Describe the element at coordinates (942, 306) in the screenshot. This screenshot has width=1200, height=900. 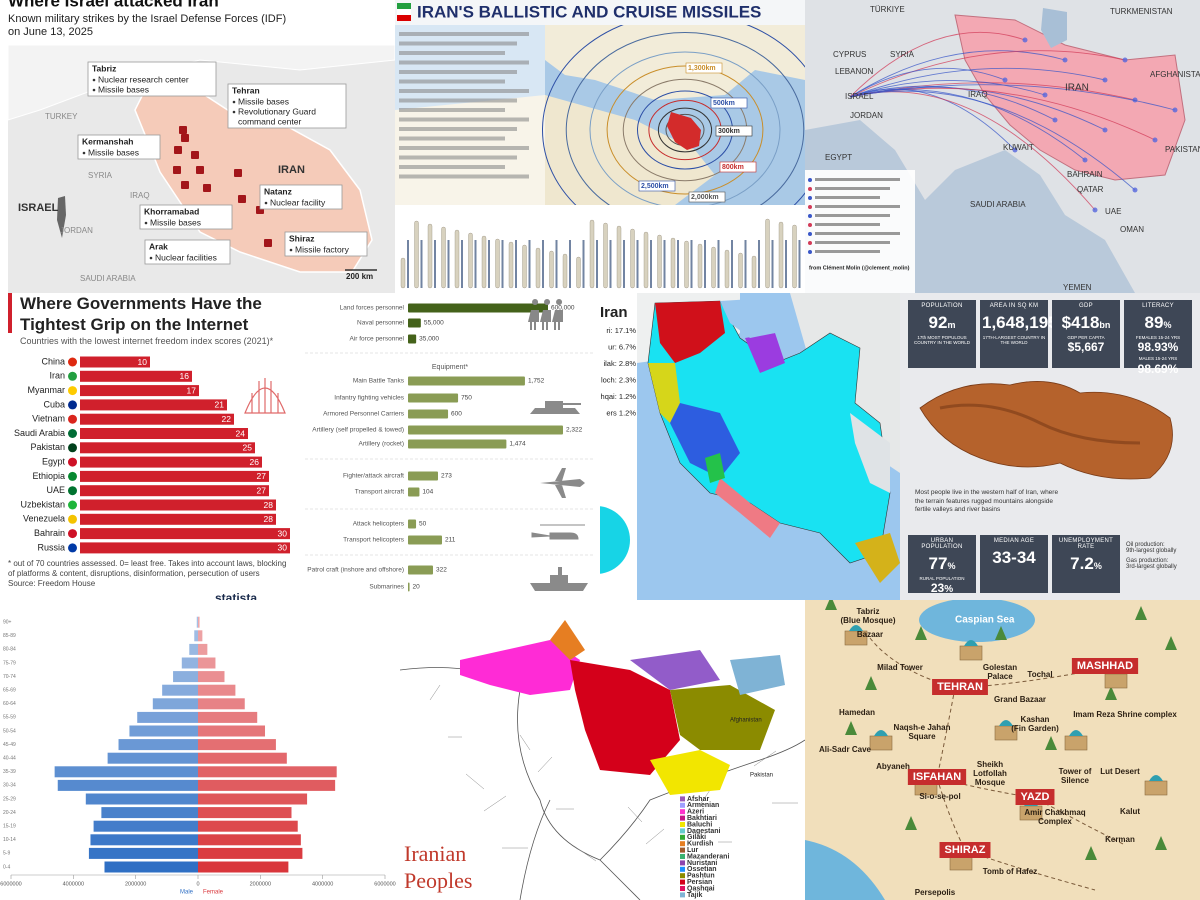
I see `stat-label: POPULATION` at that location.